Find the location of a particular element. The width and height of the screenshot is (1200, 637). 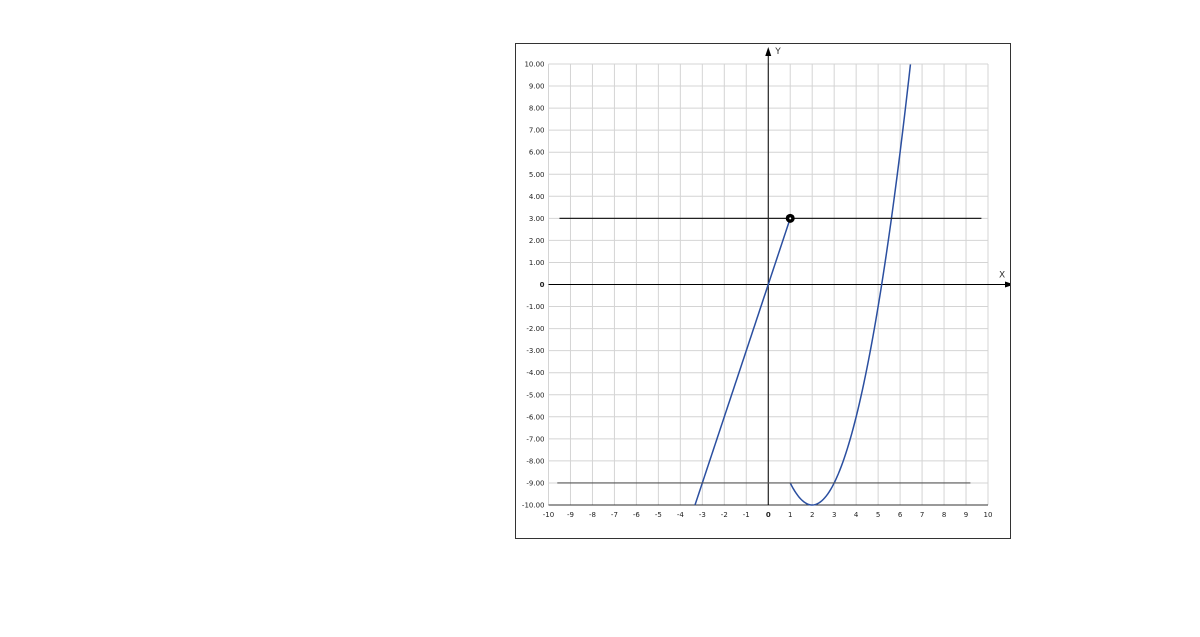

x-tick-label: 6 is located at coordinates (900, 515).